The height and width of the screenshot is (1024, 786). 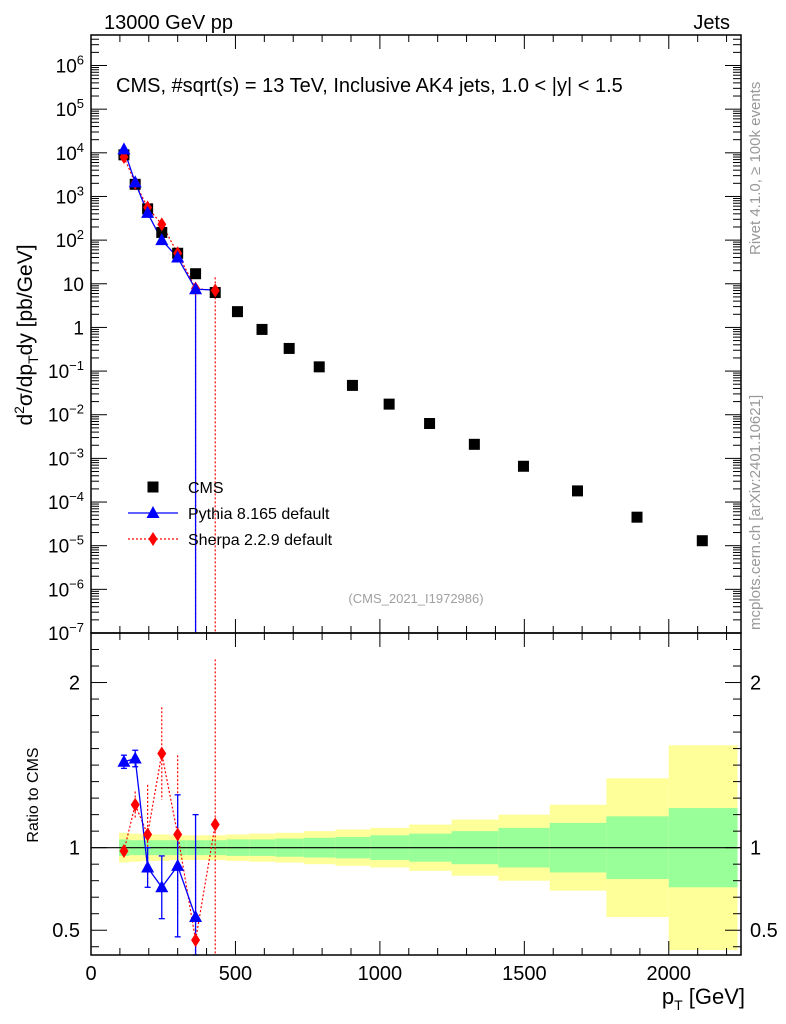 What do you see at coordinates (66, 545) in the screenshot?
I see `top-y-tick-label: 10⁻⁵` at bounding box center [66, 545].